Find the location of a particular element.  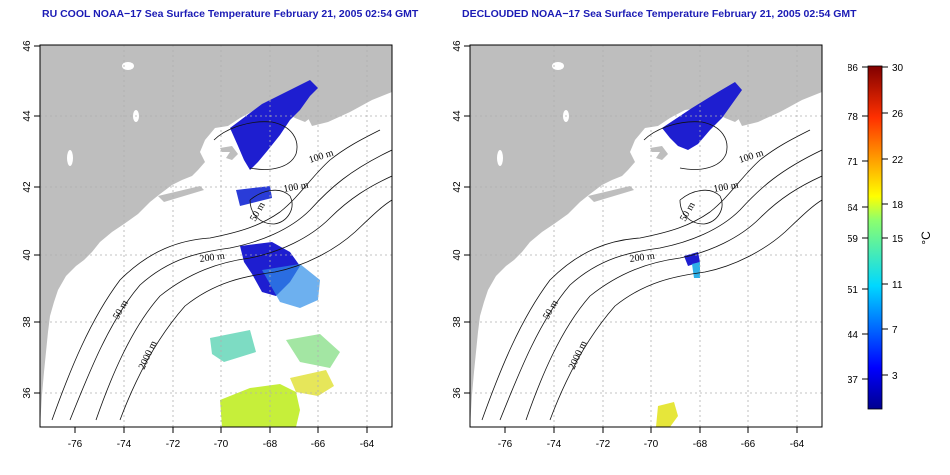

celsius-tick: 7 is located at coordinates (895, 330).